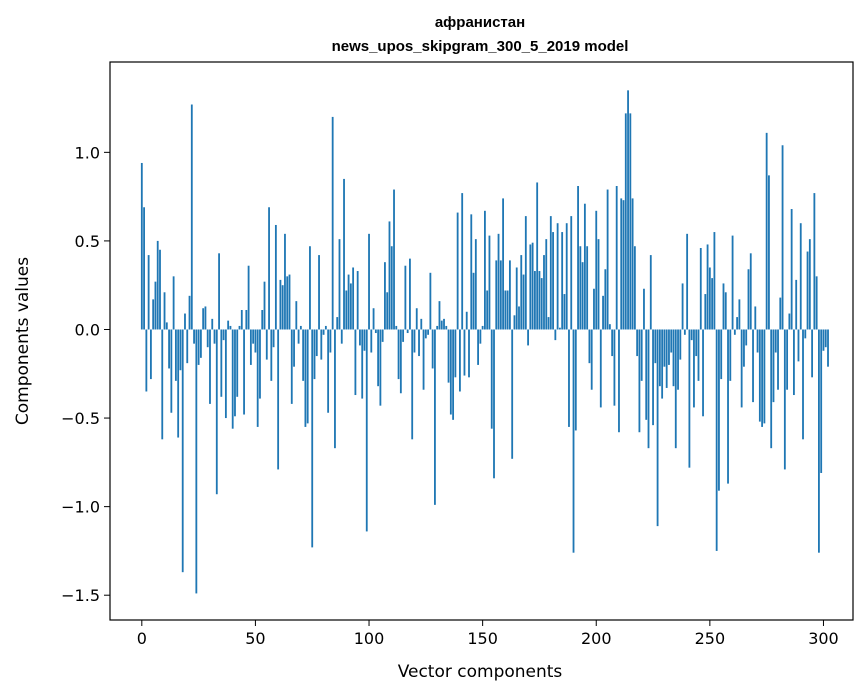 The width and height of the screenshot is (867, 696). I want to click on x-tick-label: 100, so click(369, 638).